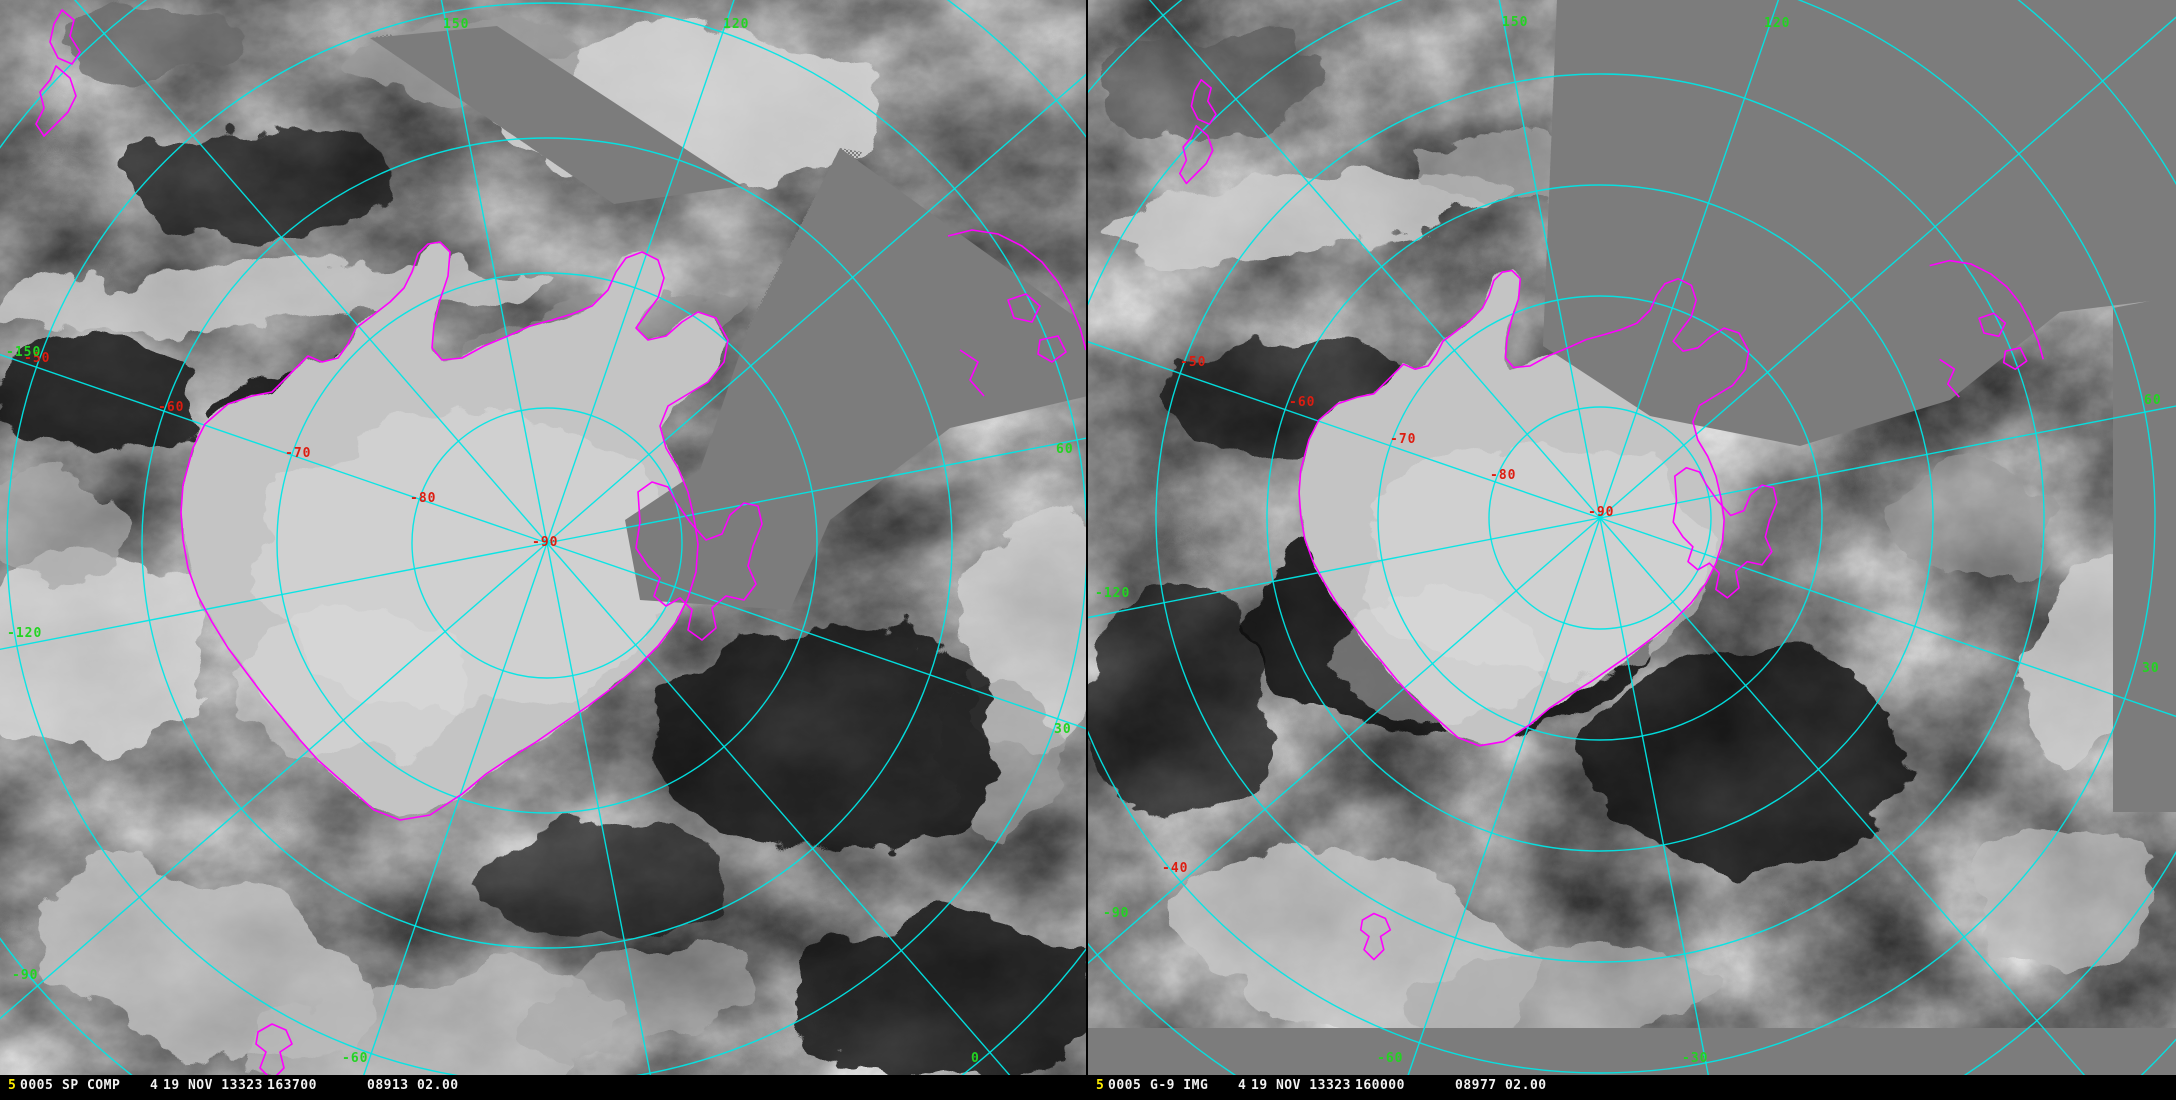 Image resolution: width=2176 pixels, height=1100 pixels. What do you see at coordinates (91, 1085) in the screenshot?
I see `product-label: SP COMP` at bounding box center [91, 1085].